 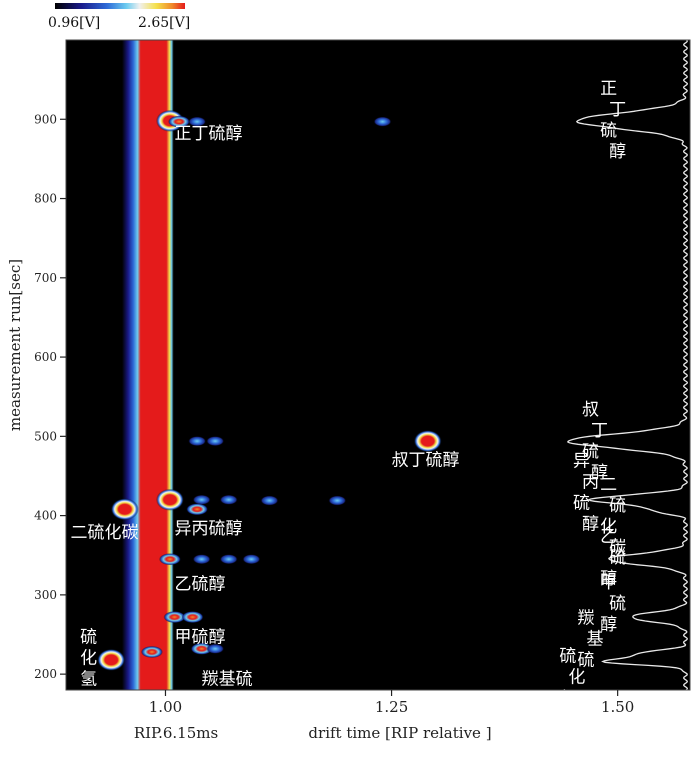 What do you see at coordinates (45, 119) in the screenshot?
I see `y-tick-label: 900` at bounding box center [45, 119].